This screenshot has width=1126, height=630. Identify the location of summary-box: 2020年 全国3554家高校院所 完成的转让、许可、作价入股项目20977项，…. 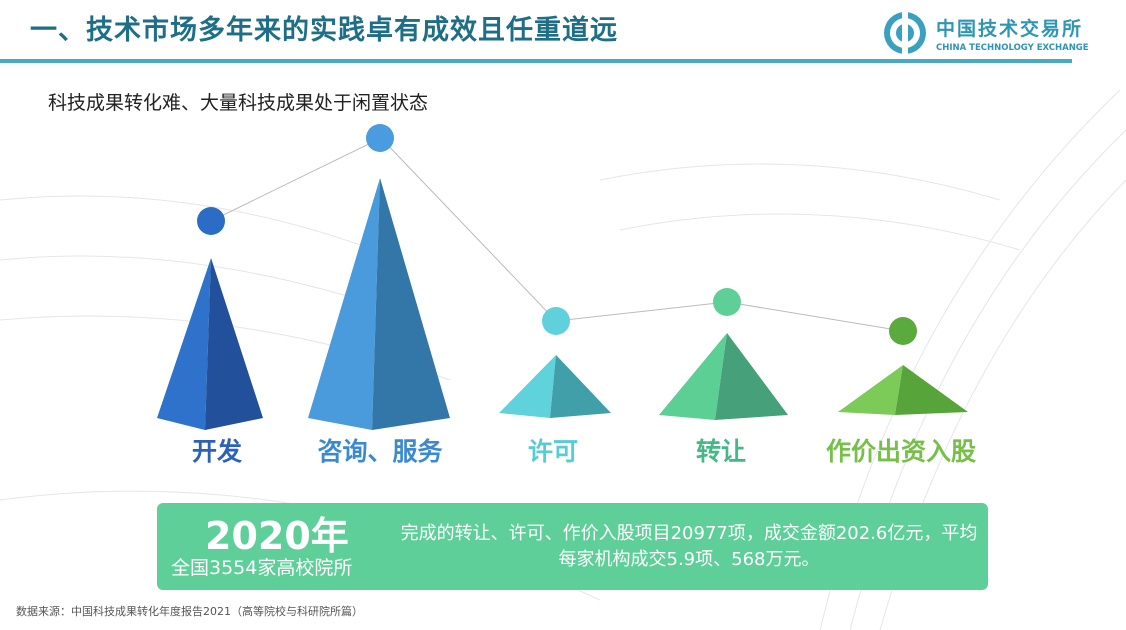
(572, 546).